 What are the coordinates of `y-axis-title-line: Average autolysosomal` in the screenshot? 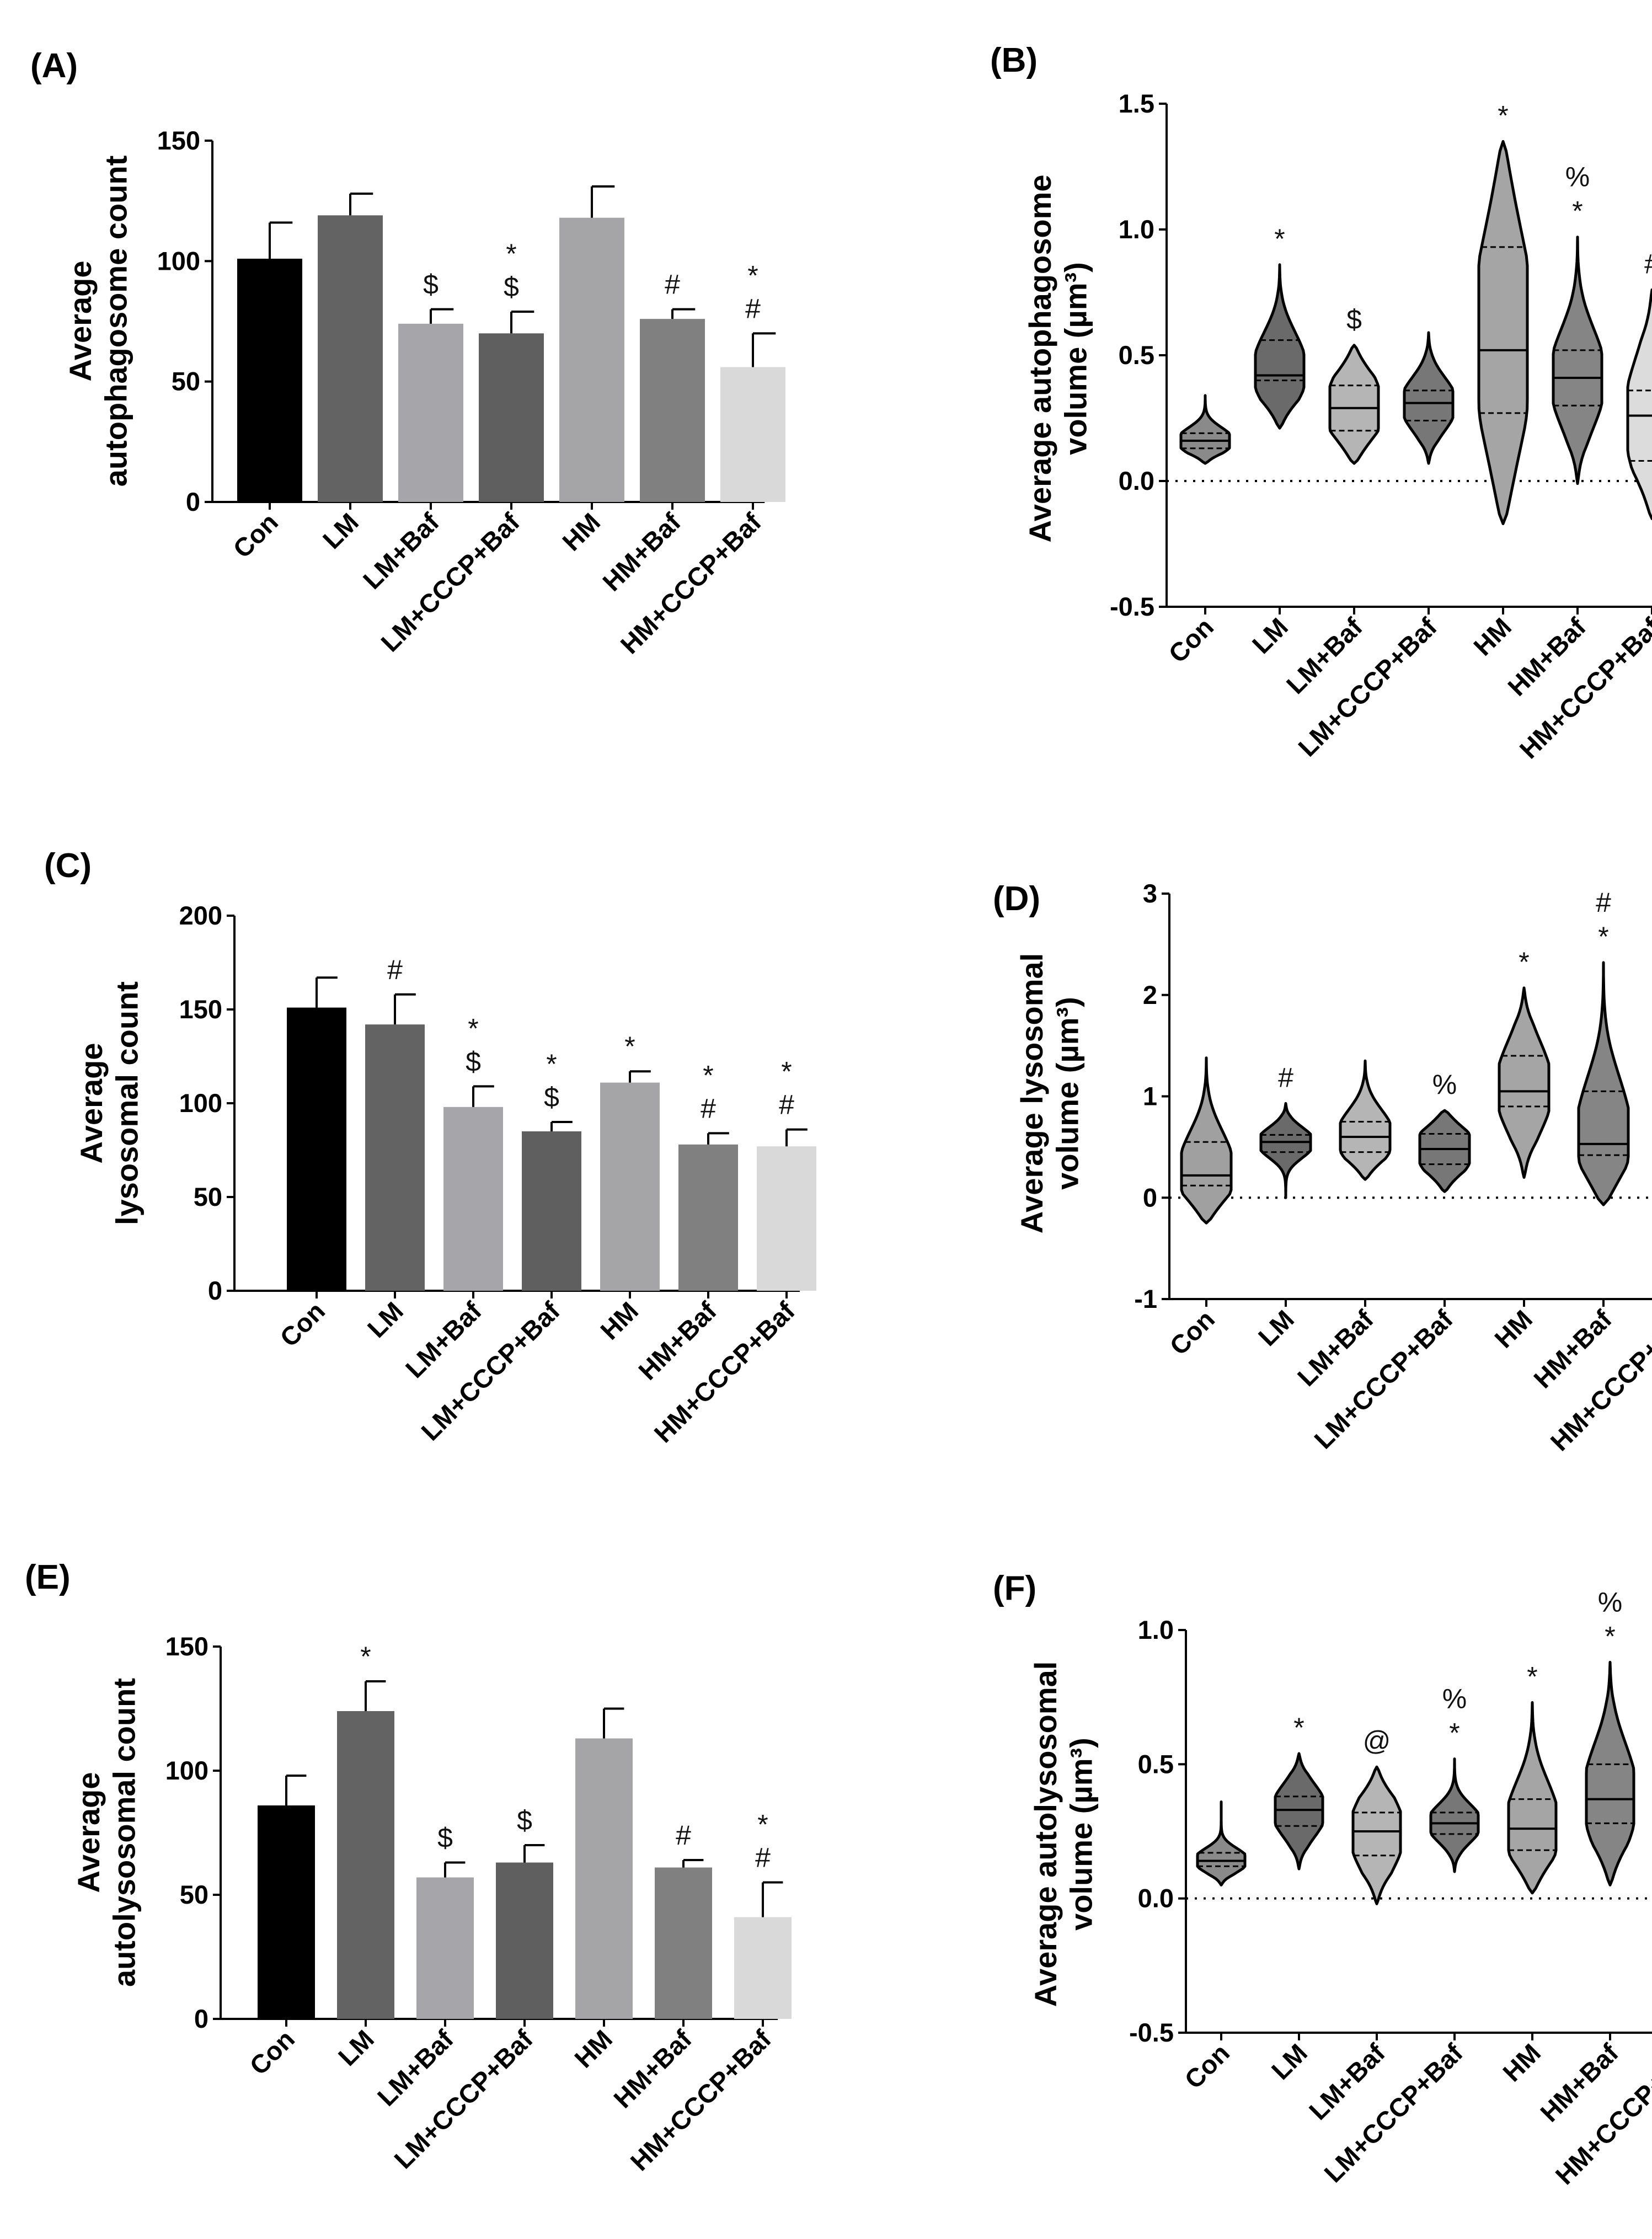 It's located at (1045, 1834).